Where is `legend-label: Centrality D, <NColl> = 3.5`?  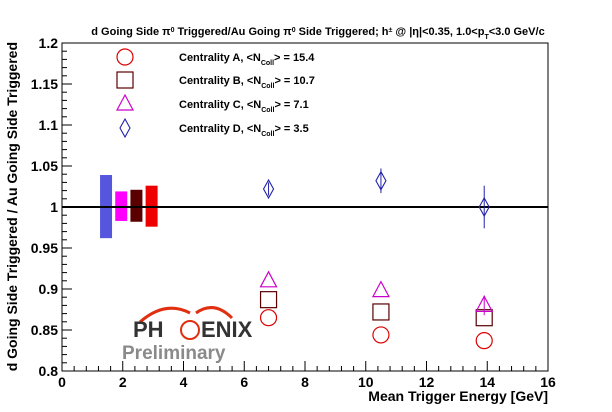
legend-label: Centrality D, <NColl> = 3.5 is located at coordinates (244, 130).